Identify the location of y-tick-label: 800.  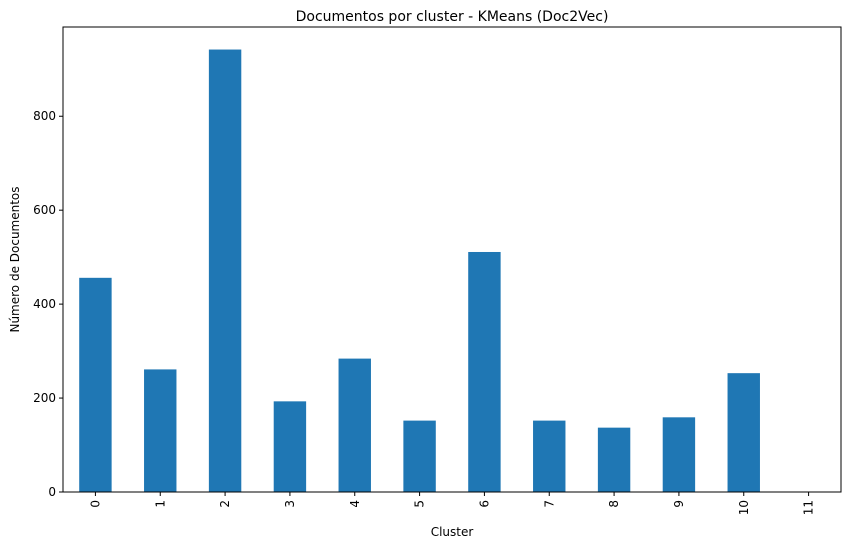
(44, 116).